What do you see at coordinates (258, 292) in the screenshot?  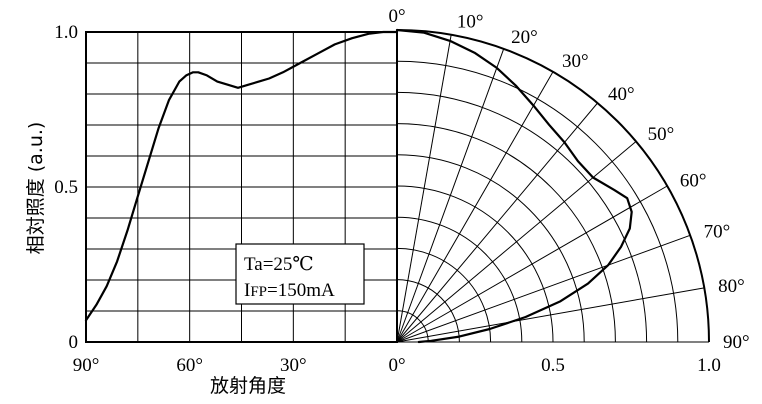 I see `annotation-current-subscript: FP` at bounding box center [258, 292].